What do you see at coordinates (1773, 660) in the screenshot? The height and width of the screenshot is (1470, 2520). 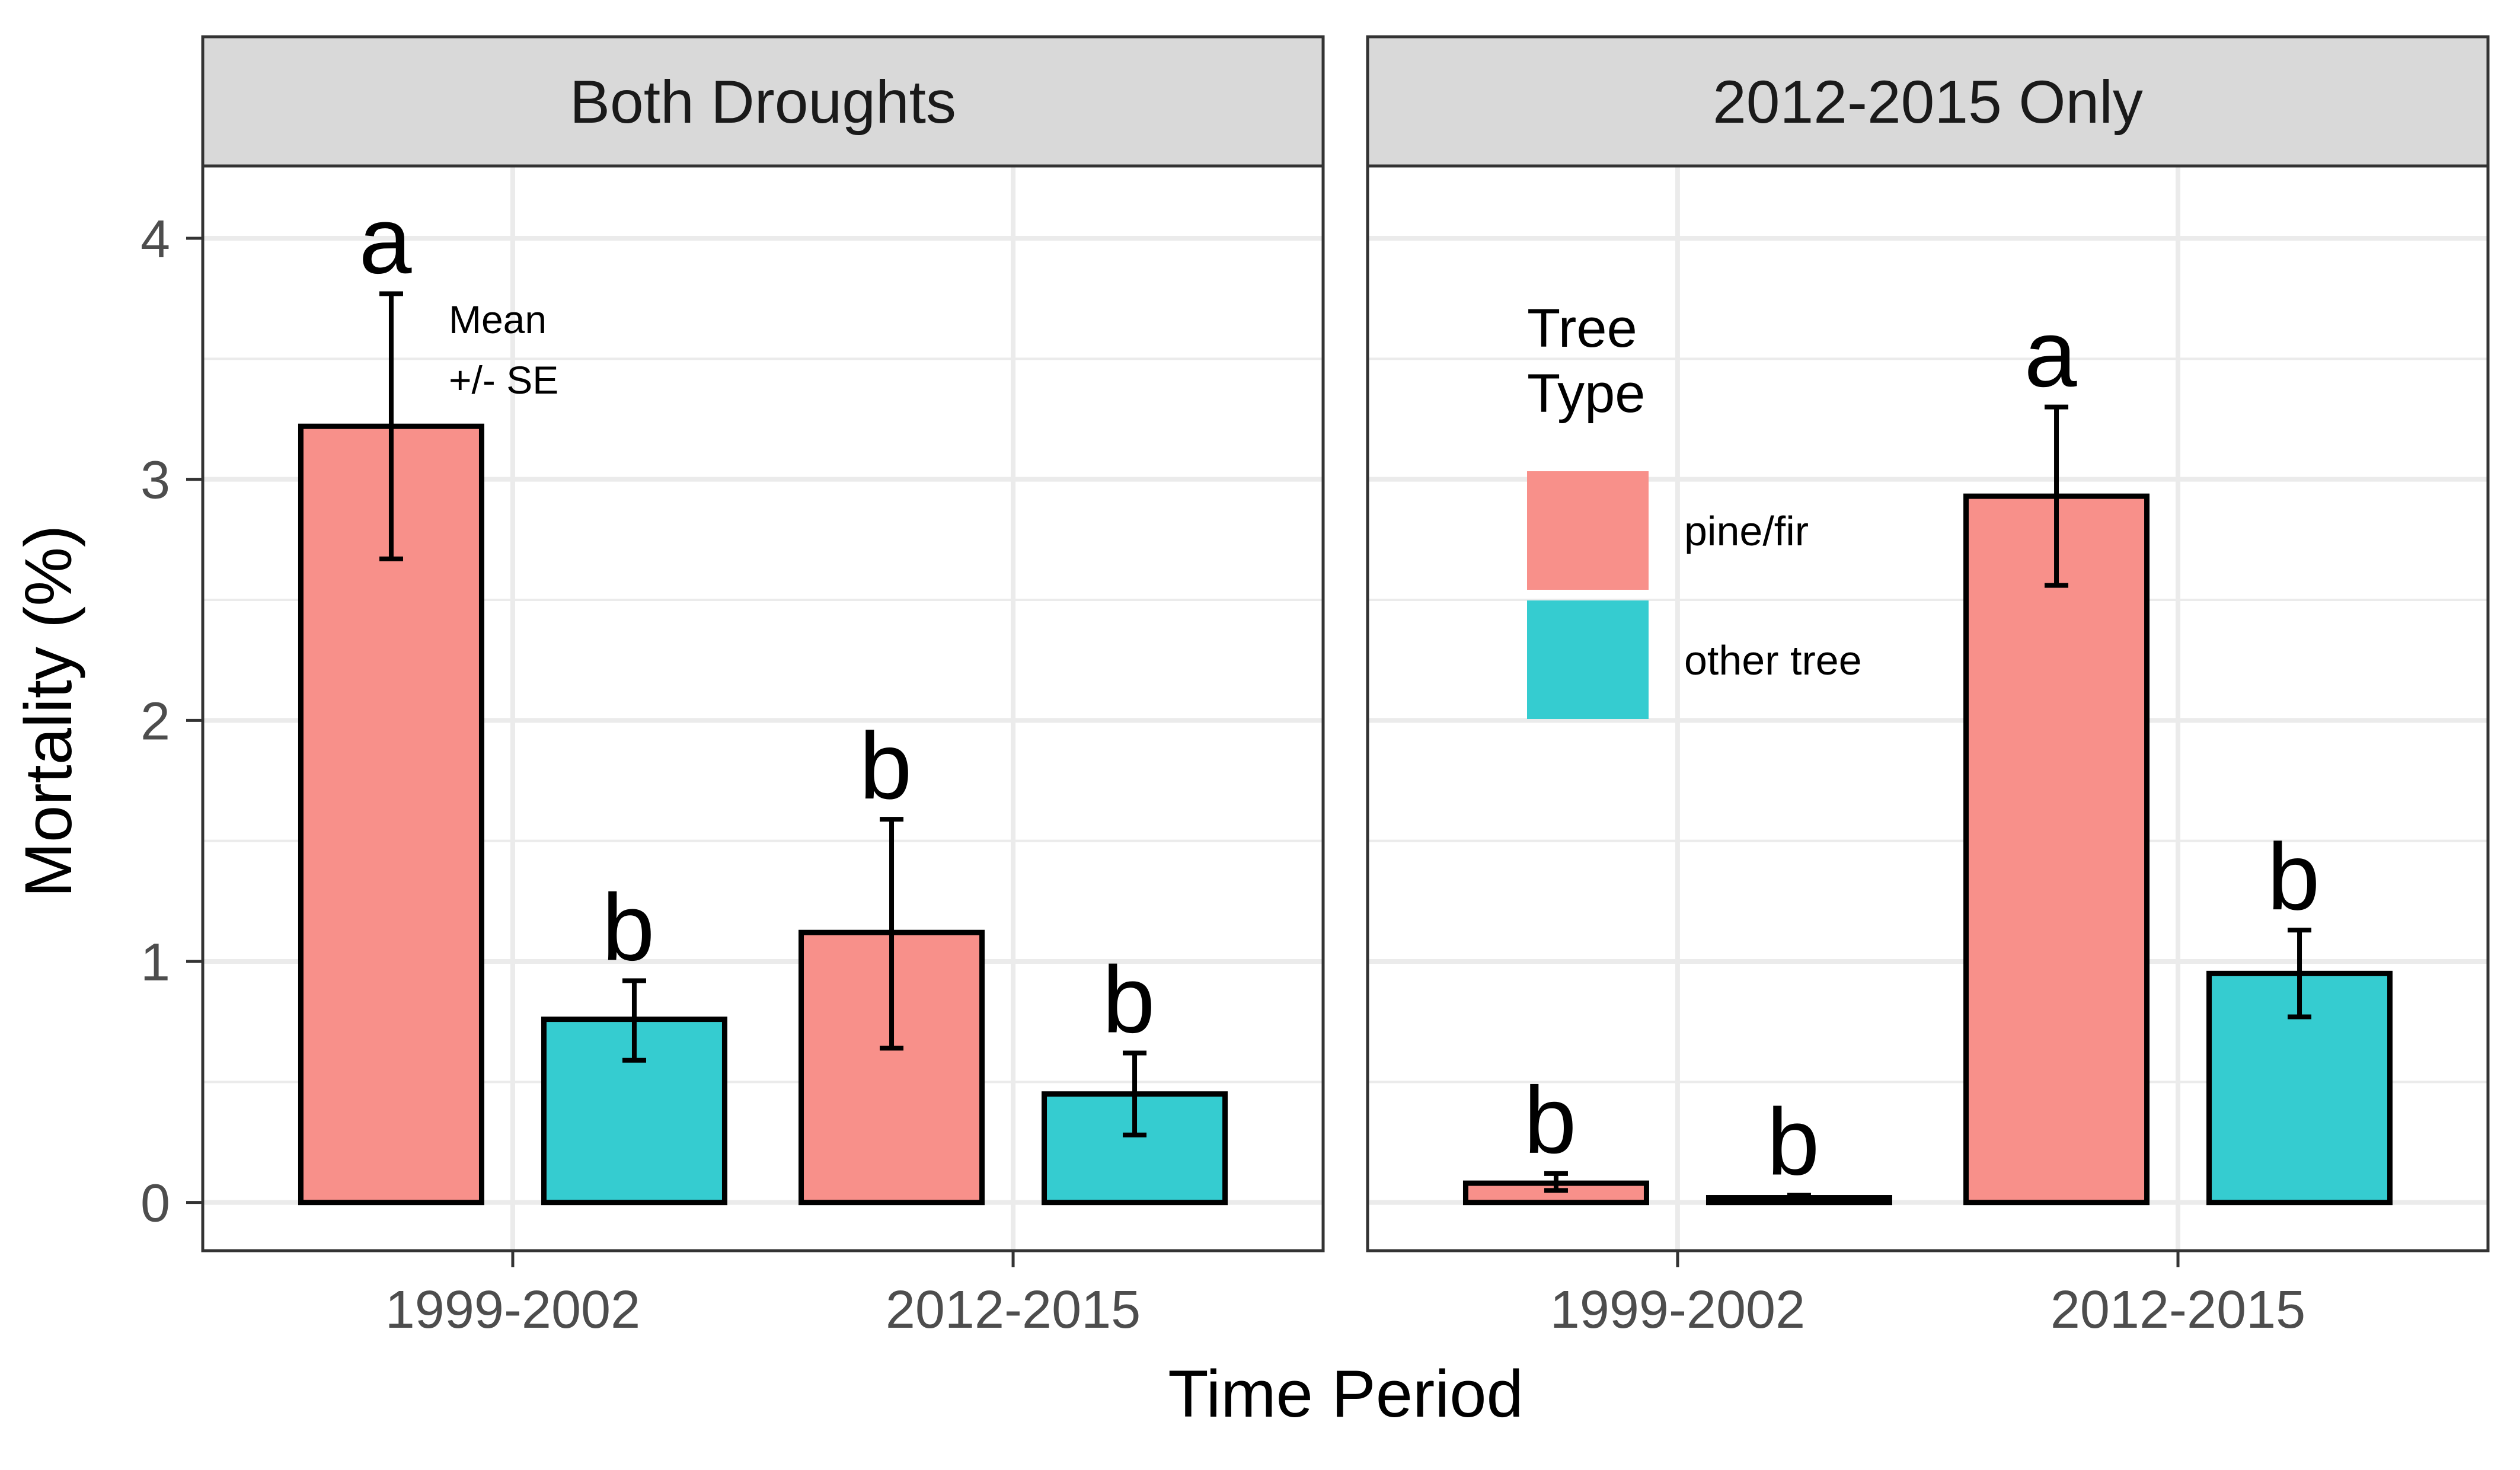 I see `legend-label: other tree` at bounding box center [1773, 660].